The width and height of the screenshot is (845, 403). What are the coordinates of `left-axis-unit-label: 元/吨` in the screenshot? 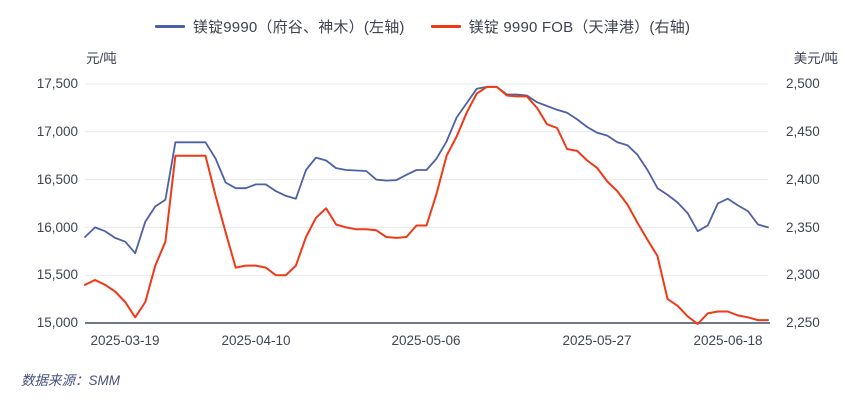 It's located at (101, 58).